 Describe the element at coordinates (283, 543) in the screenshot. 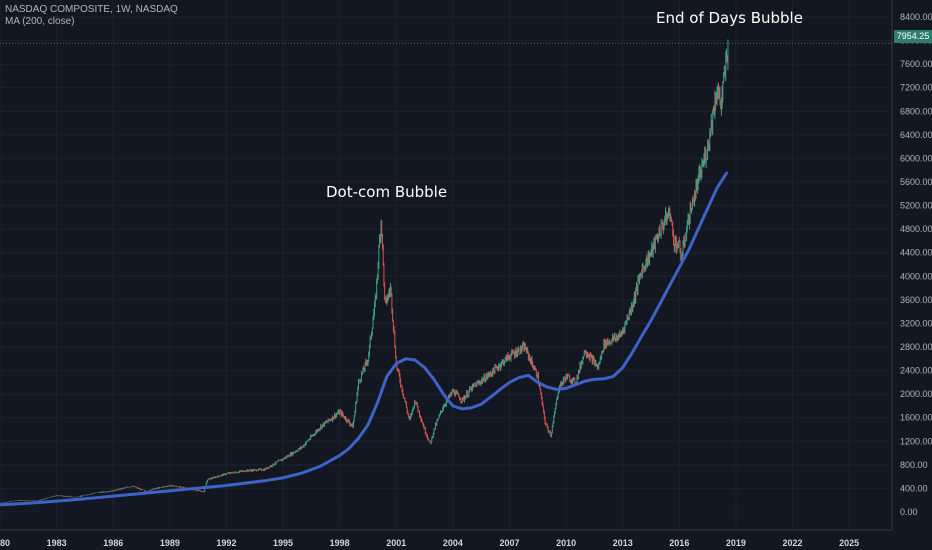

I see `x-tick-label: 1995` at that location.